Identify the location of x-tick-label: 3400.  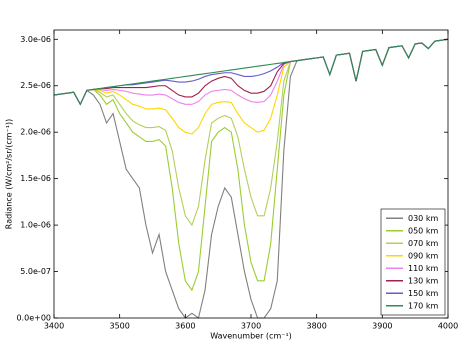
(54, 326).